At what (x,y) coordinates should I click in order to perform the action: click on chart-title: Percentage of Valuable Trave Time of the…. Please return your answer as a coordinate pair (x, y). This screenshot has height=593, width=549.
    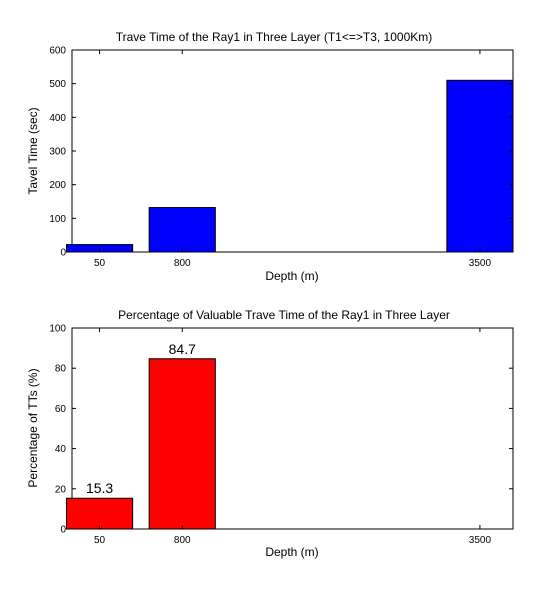
    Looking at the image, I should click on (284, 315).